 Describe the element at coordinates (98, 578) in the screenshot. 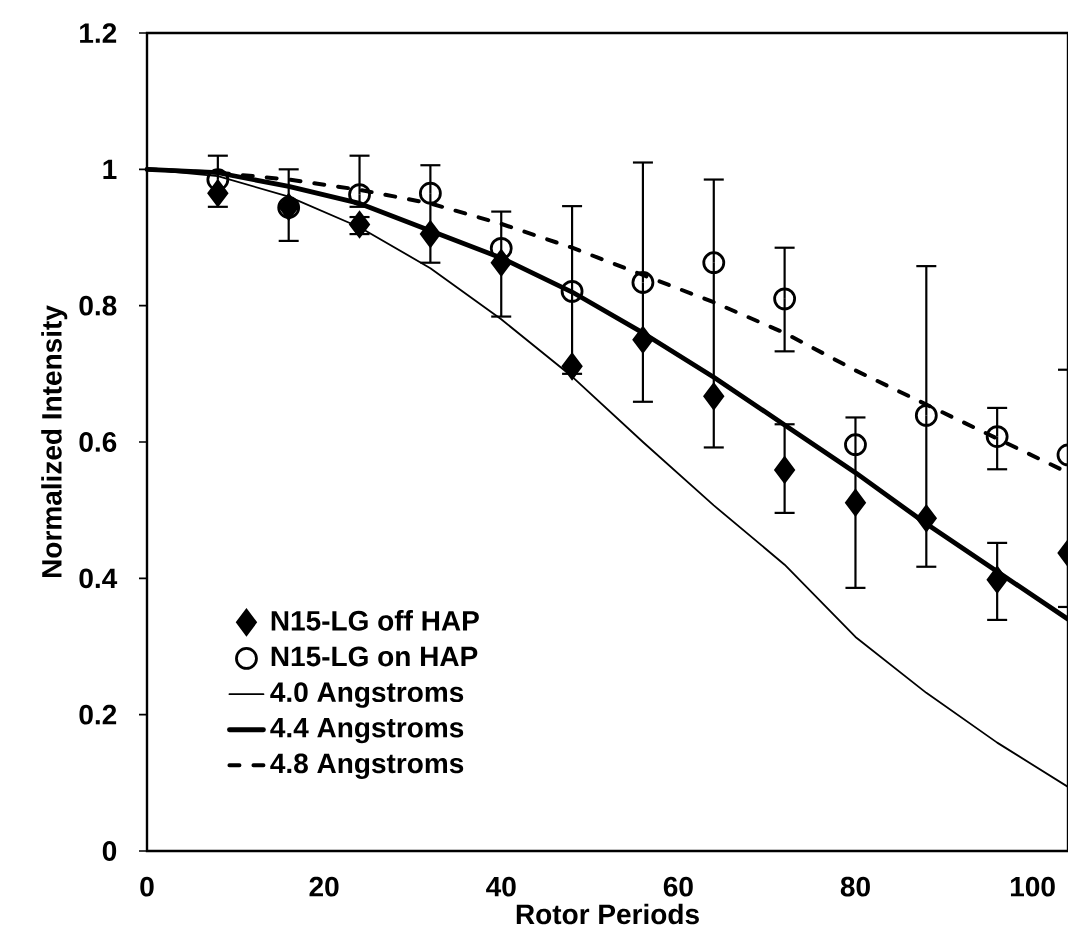

I see `y-tick-label: 0.4` at that location.